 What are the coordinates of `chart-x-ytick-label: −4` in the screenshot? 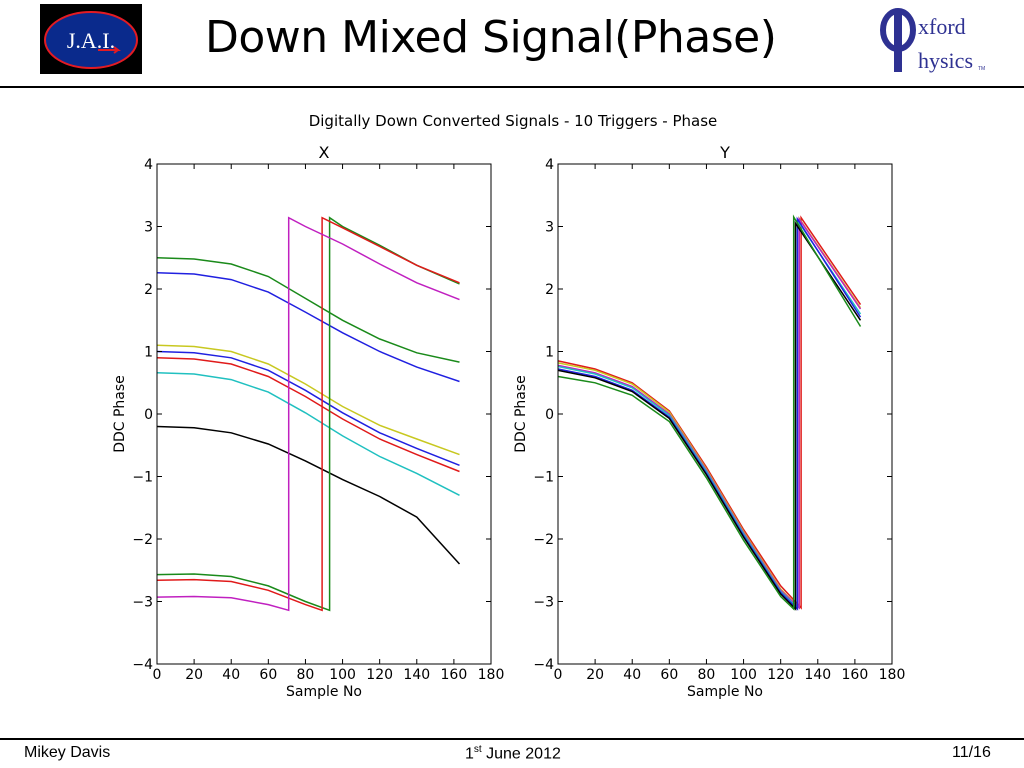 It's located at (142, 665).